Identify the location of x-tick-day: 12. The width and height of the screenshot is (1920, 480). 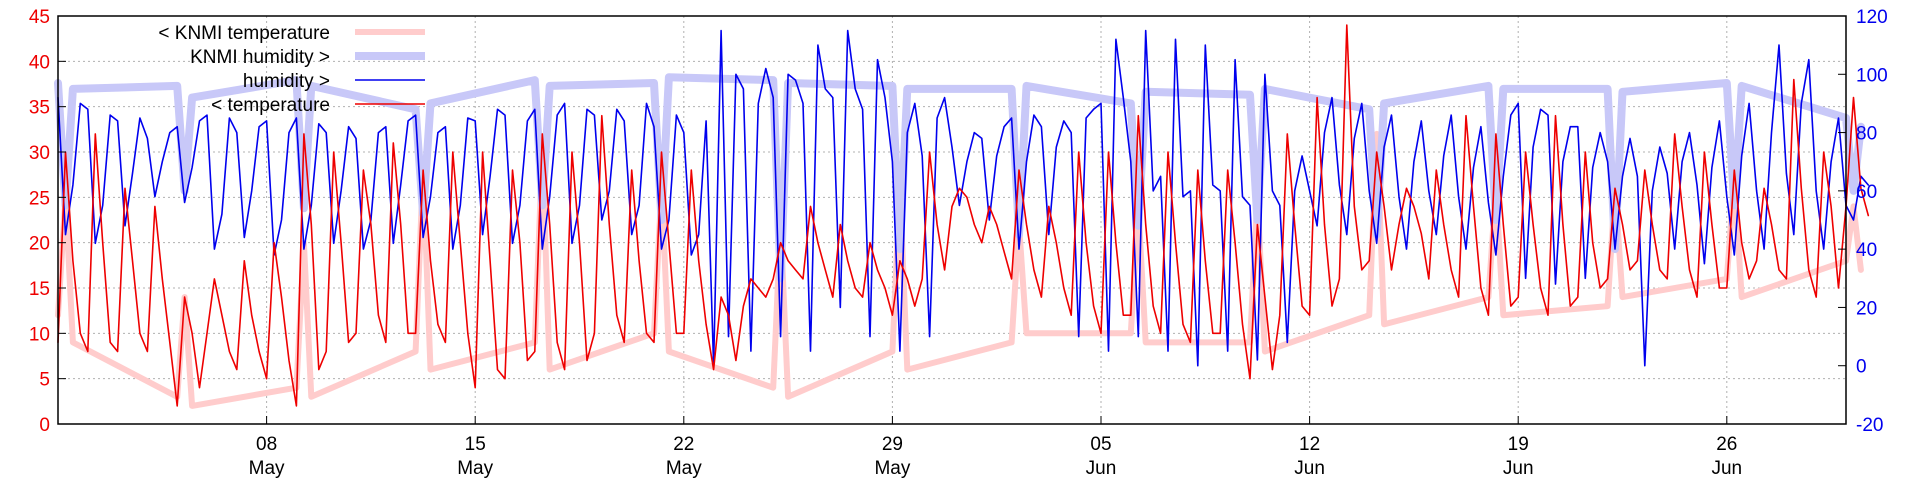
(1309, 444).